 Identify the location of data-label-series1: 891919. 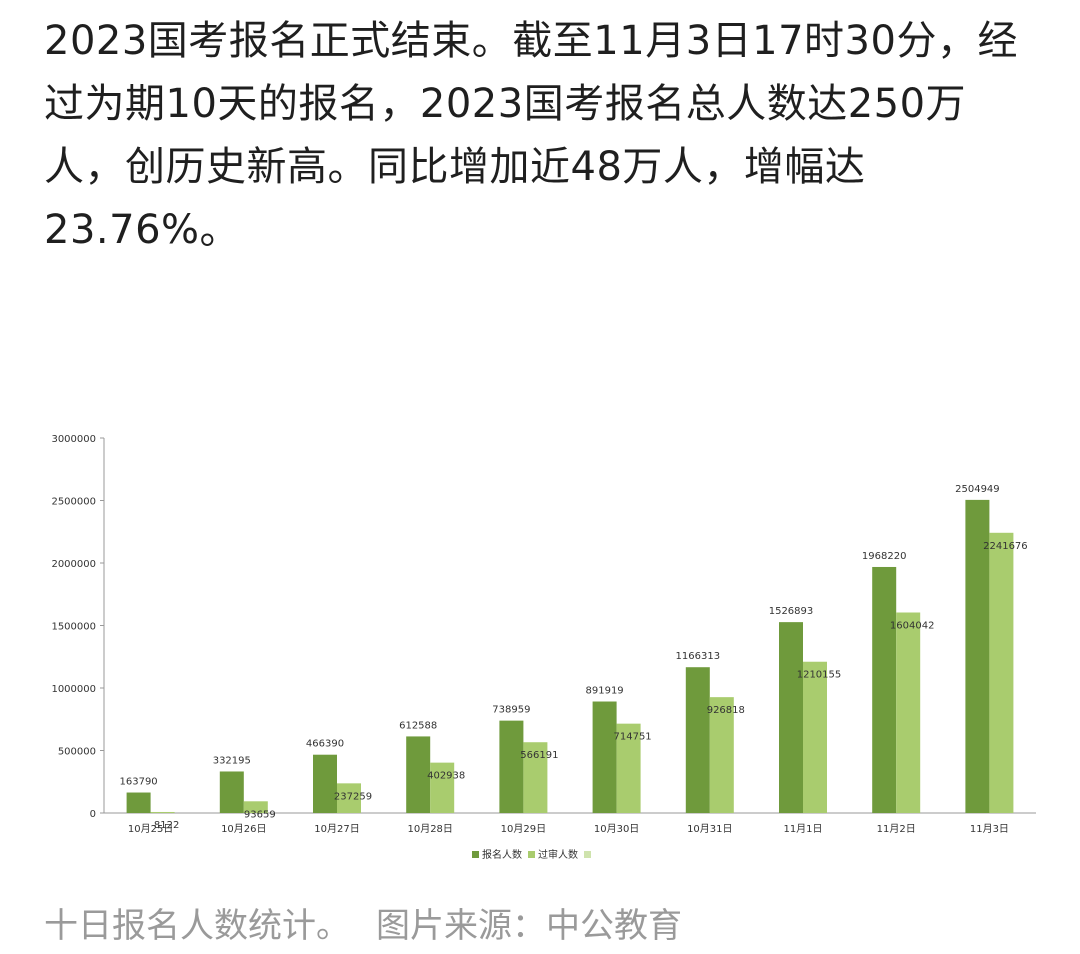
(605, 691).